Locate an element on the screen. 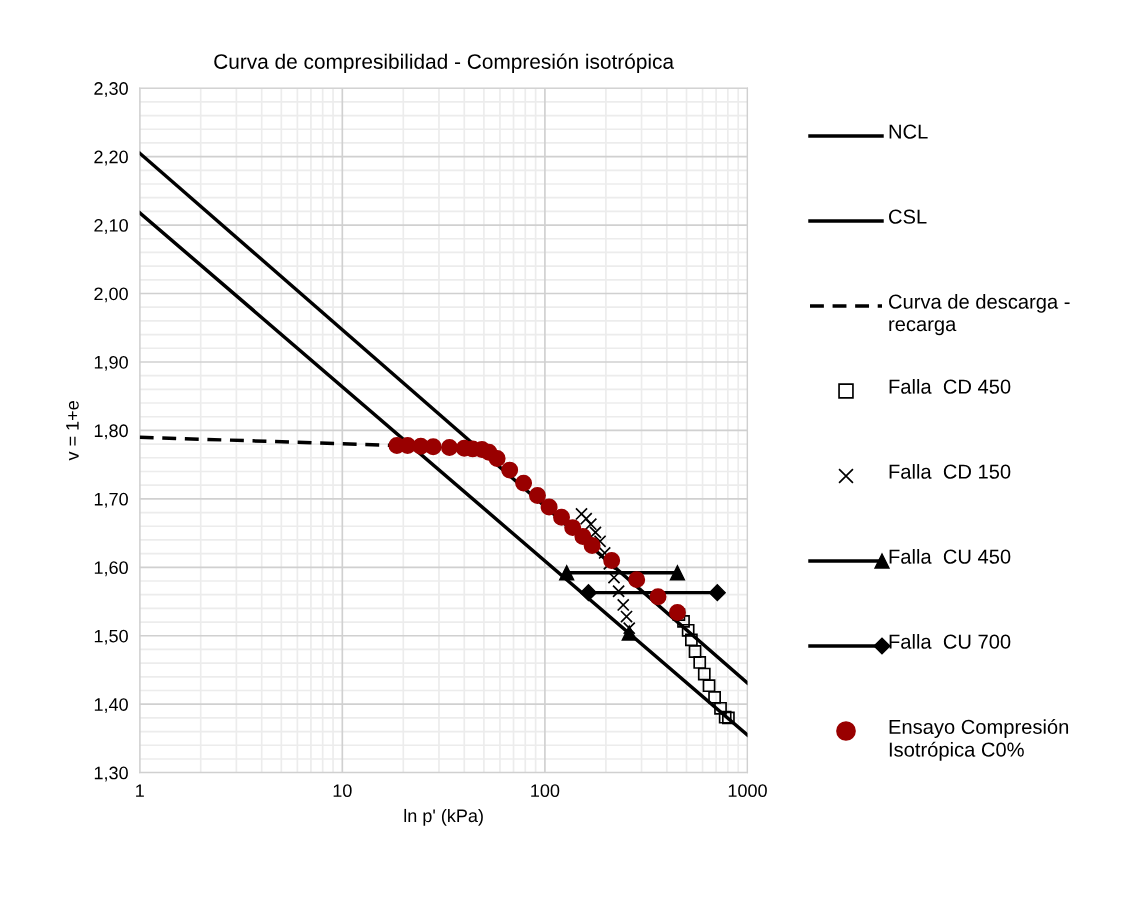  chart-title: Curva de compresibilidad - Compresión isotrópica is located at coordinates (444, 63).